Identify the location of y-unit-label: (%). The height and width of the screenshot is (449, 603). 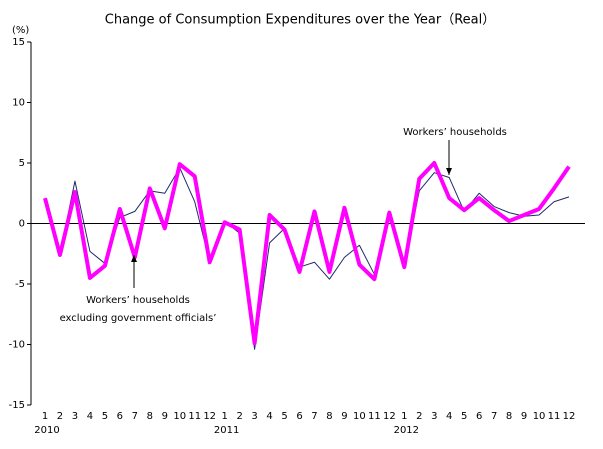
(20, 30).